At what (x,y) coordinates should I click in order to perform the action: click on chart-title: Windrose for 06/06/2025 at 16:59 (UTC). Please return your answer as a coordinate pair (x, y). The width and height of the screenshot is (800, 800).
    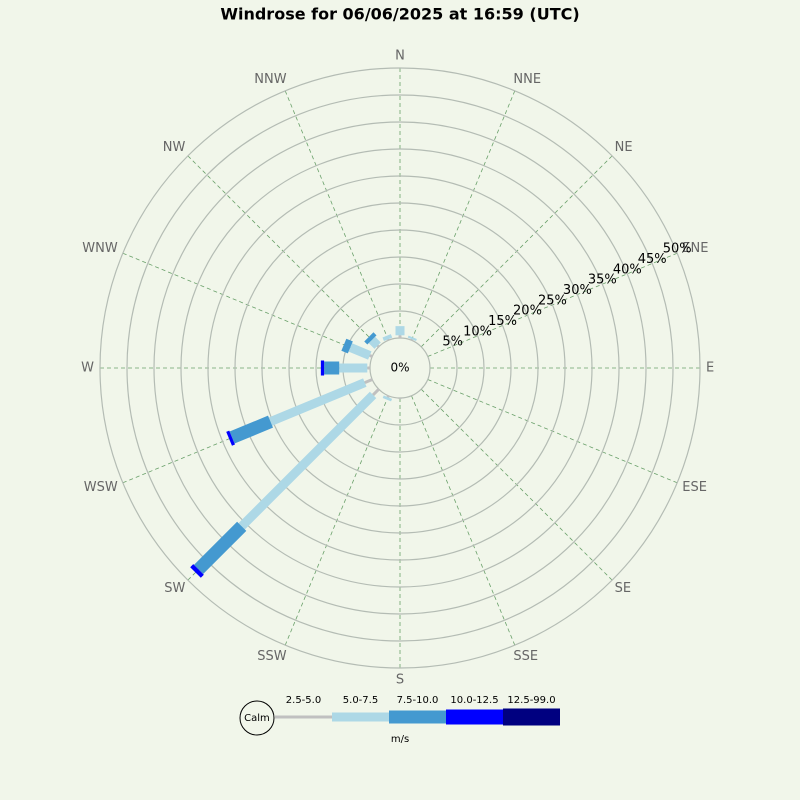
    Looking at the image, I should click on (399, 14).